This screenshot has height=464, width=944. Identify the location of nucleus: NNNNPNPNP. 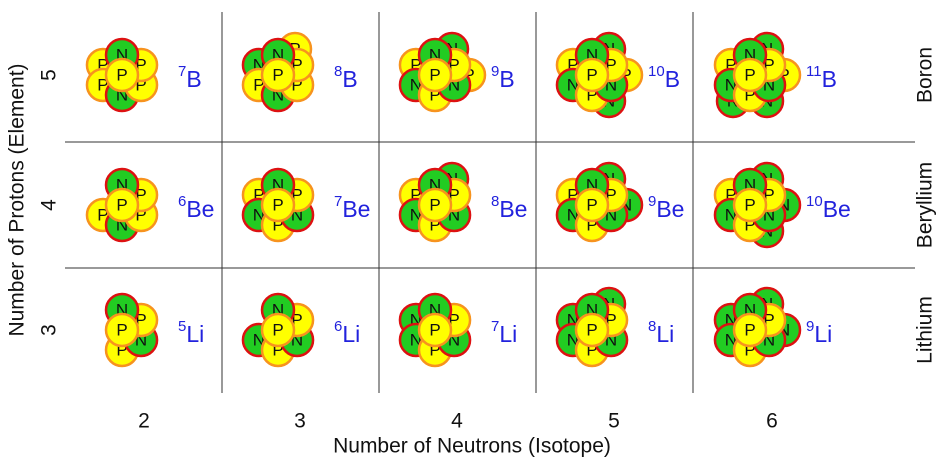
(757, 327).